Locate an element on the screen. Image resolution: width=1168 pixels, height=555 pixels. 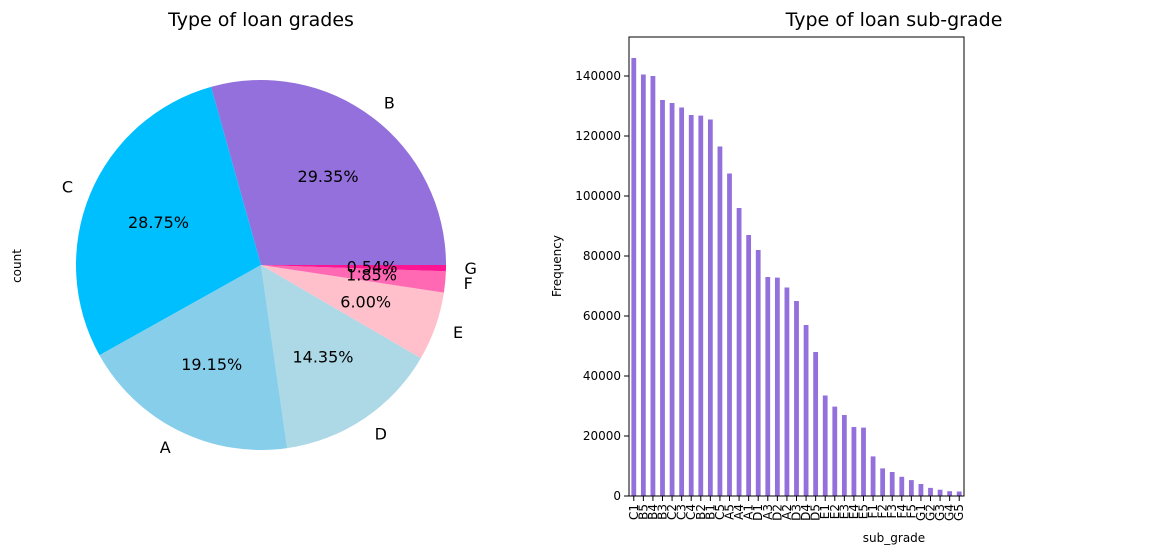
bar-D4 is located at coordinates (806, 410).